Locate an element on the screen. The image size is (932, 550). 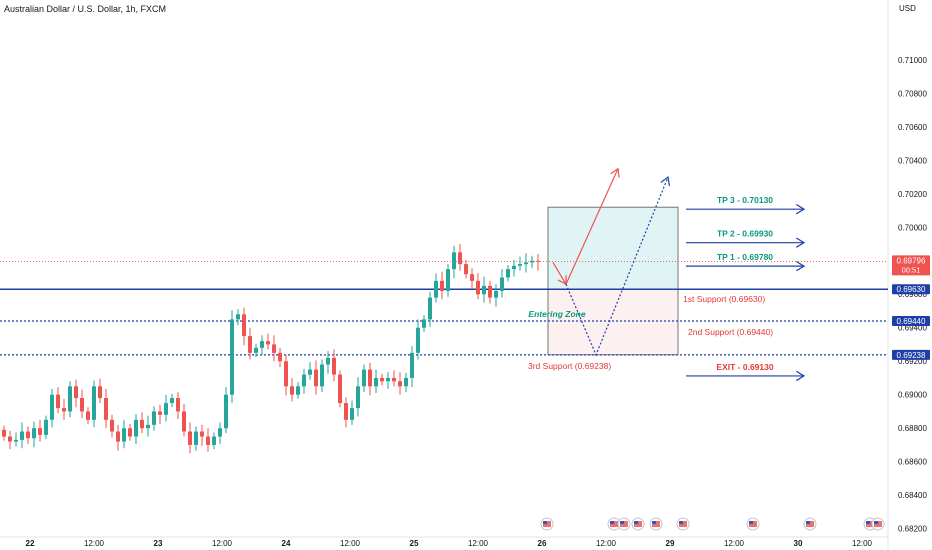
y-tick-label: 0.68400 is located at coordinates (912, 495).